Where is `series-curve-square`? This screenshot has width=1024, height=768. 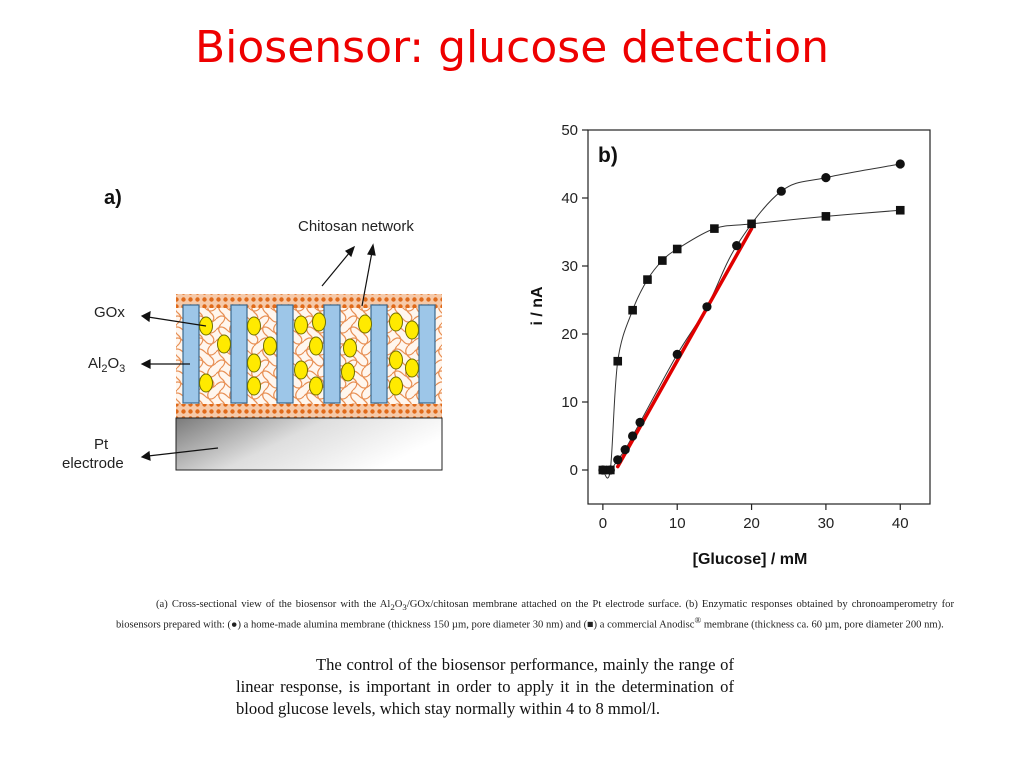
series-curve-square is located at coordinates (751, 344).